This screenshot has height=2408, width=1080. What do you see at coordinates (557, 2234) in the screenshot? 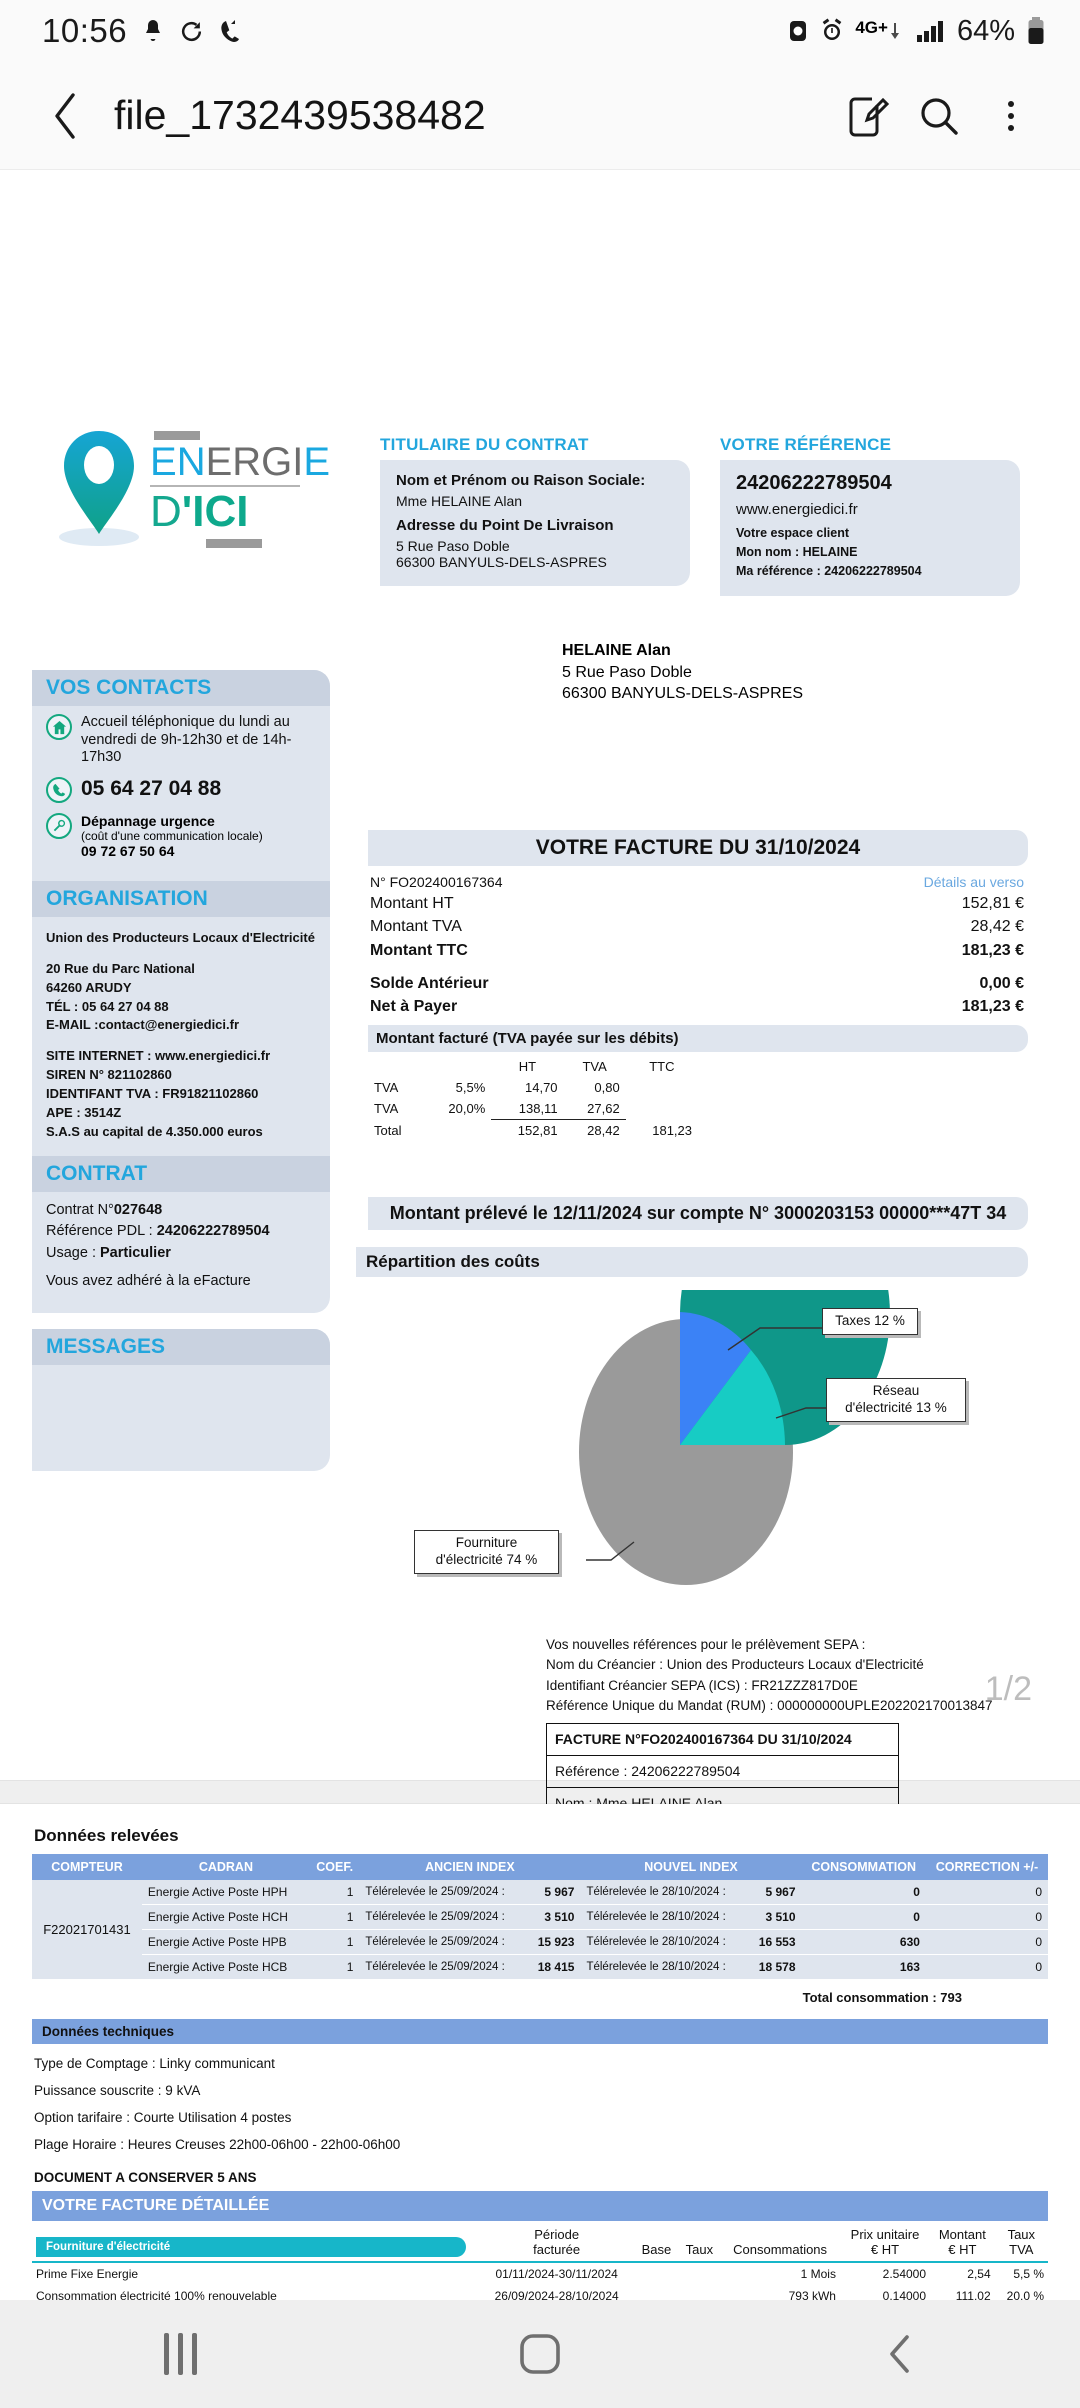
I see `th-periode-l1: Période` at bounding box center [557, 2234].